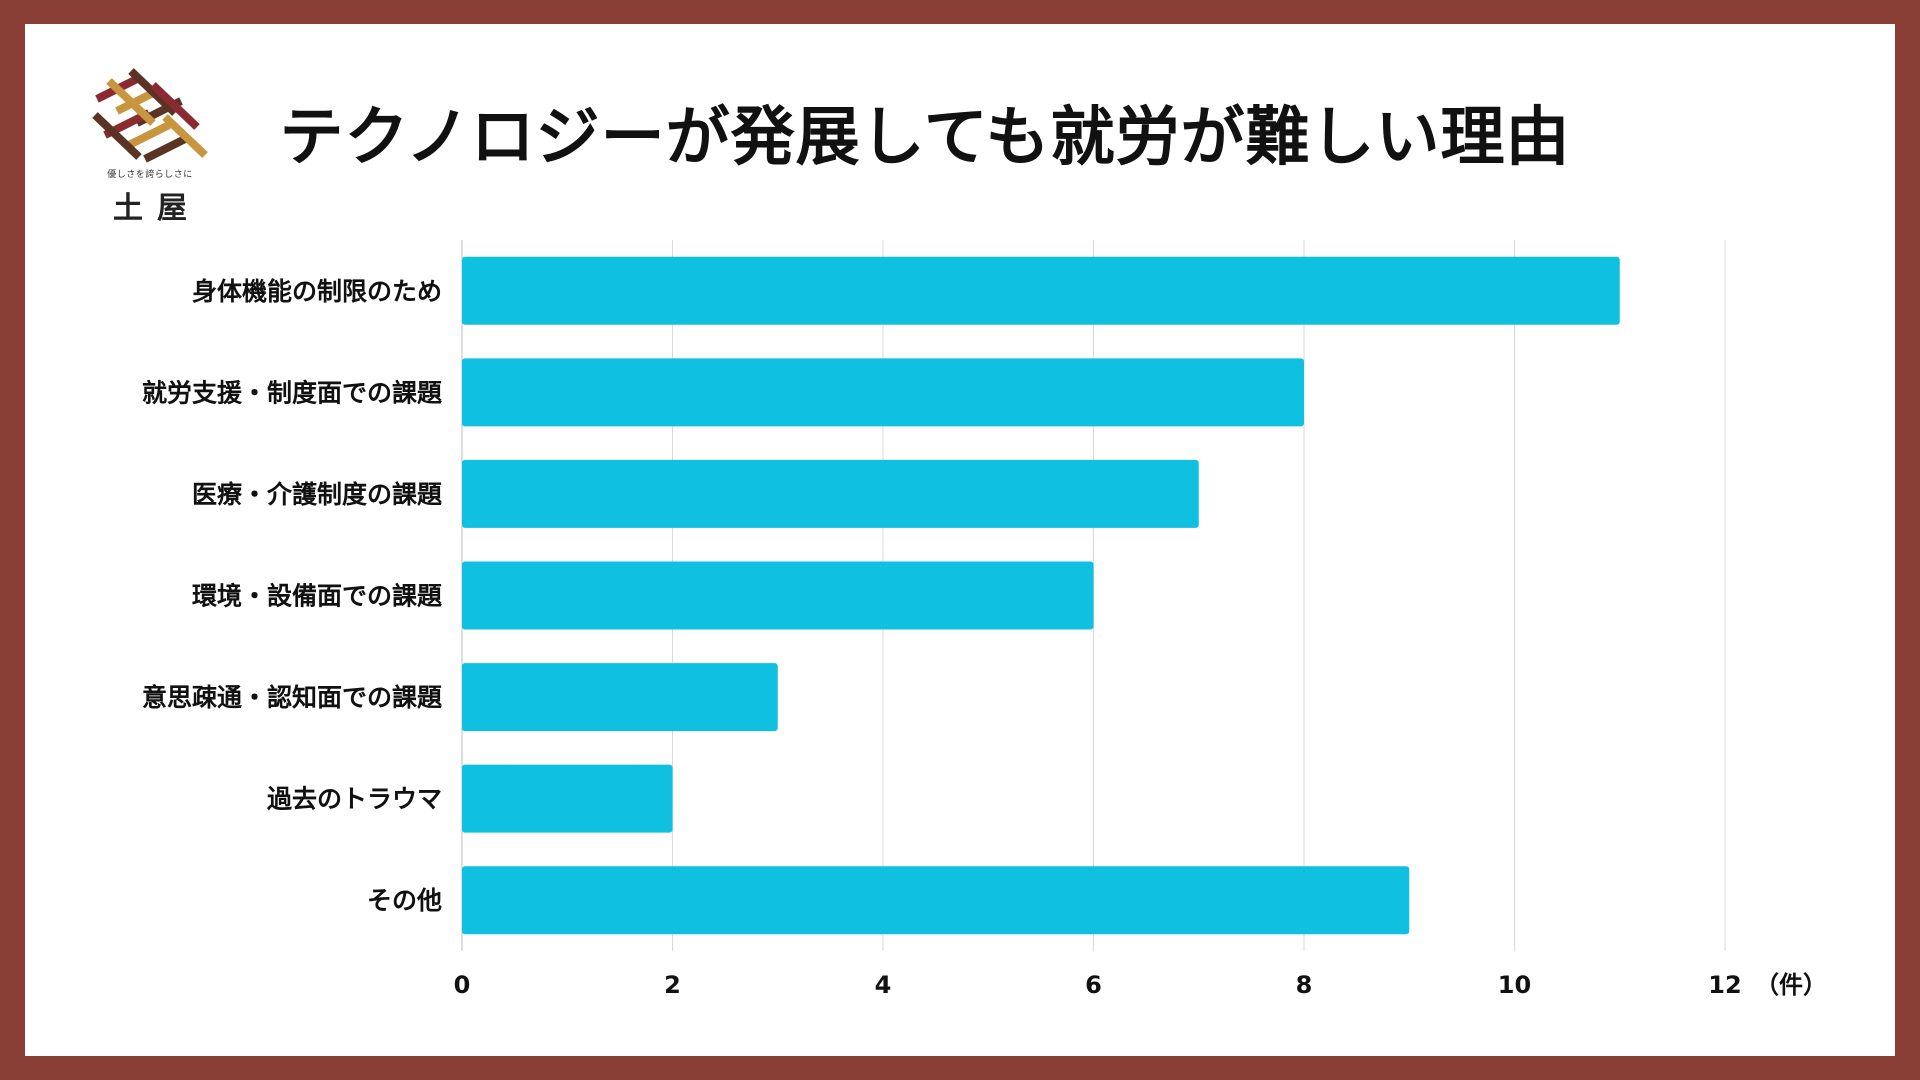 The image size is (1920, 1080). What do you see at coordinates (1791, 985) in the screenshot?
I see `x-unit-label: （件）` at bounding box center [1791, 985].